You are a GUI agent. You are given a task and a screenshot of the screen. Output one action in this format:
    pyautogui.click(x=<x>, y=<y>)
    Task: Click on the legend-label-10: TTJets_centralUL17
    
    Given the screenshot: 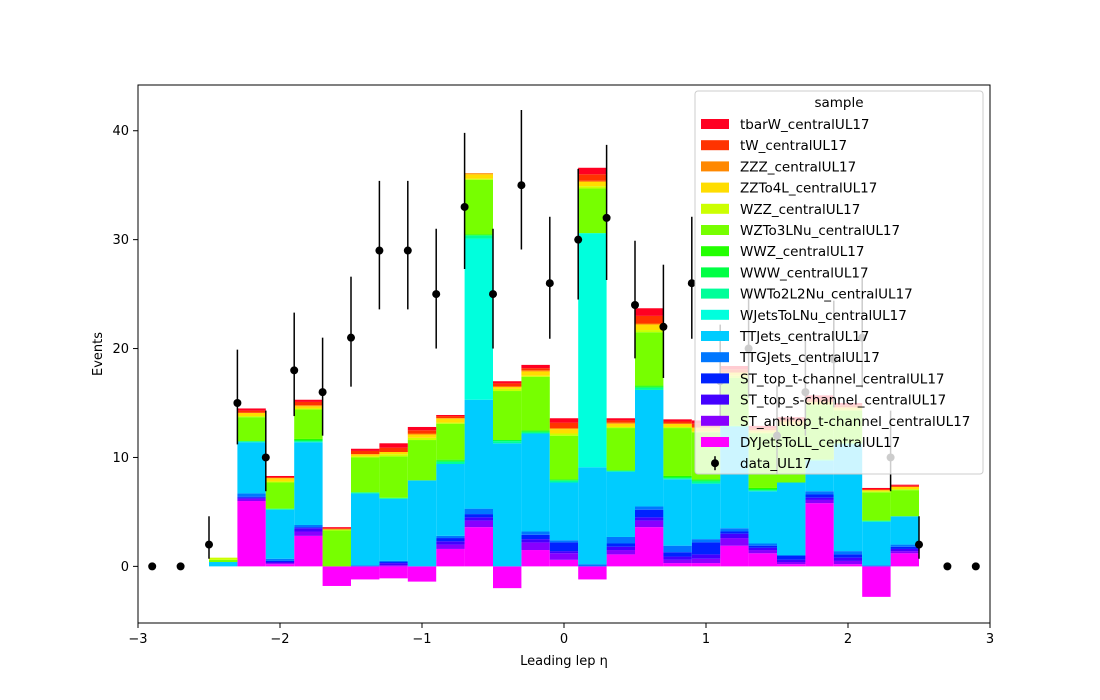 What is the action you would take?
    pyautogui.click(x=804, y=337)
    